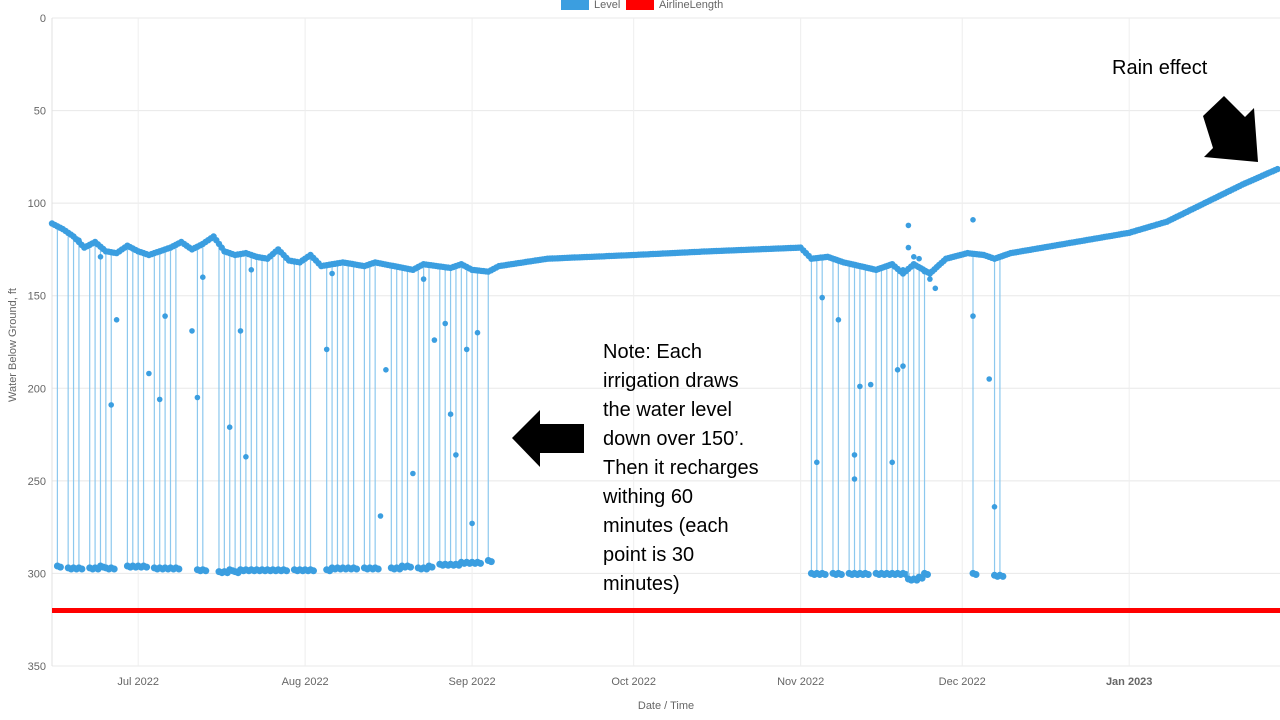 This screenshot has height=720, width=1280. Describe the element at coordinates (37, 389) in the screenshot. I see `y-tick-label: 200` at that location.